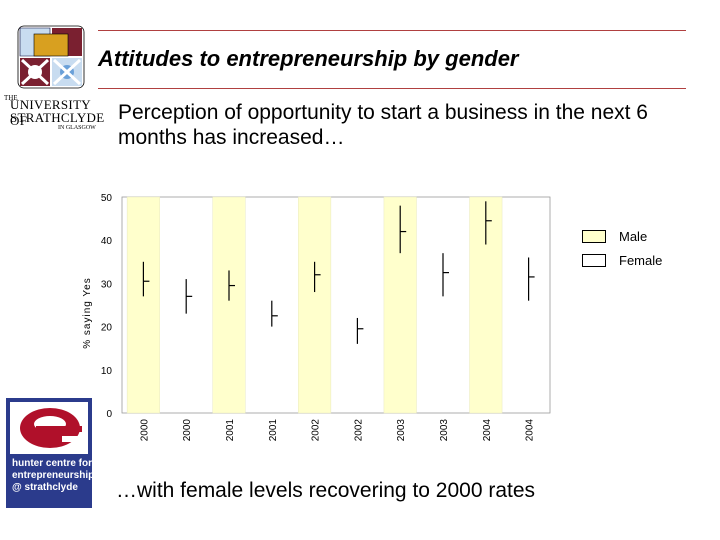 This screenshot has height=540, width=720. Describe the element at coordinates (107, 328) in the screenshot. I see `y-tick-label-20: 20` at that location.